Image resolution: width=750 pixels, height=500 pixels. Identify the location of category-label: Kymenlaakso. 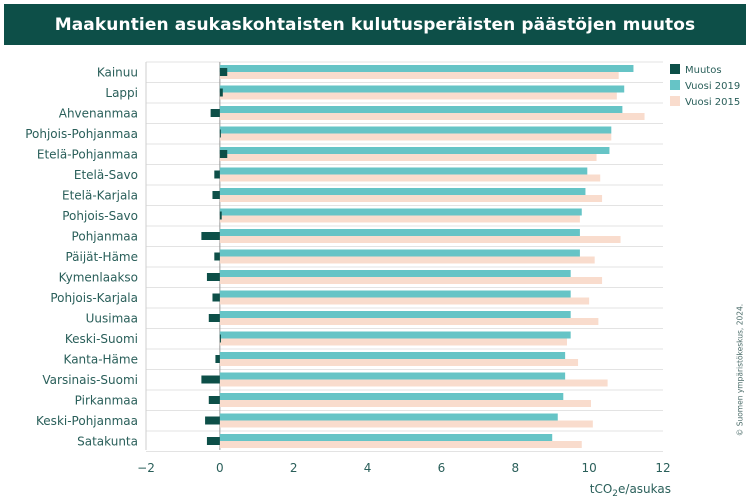
(98, 277).